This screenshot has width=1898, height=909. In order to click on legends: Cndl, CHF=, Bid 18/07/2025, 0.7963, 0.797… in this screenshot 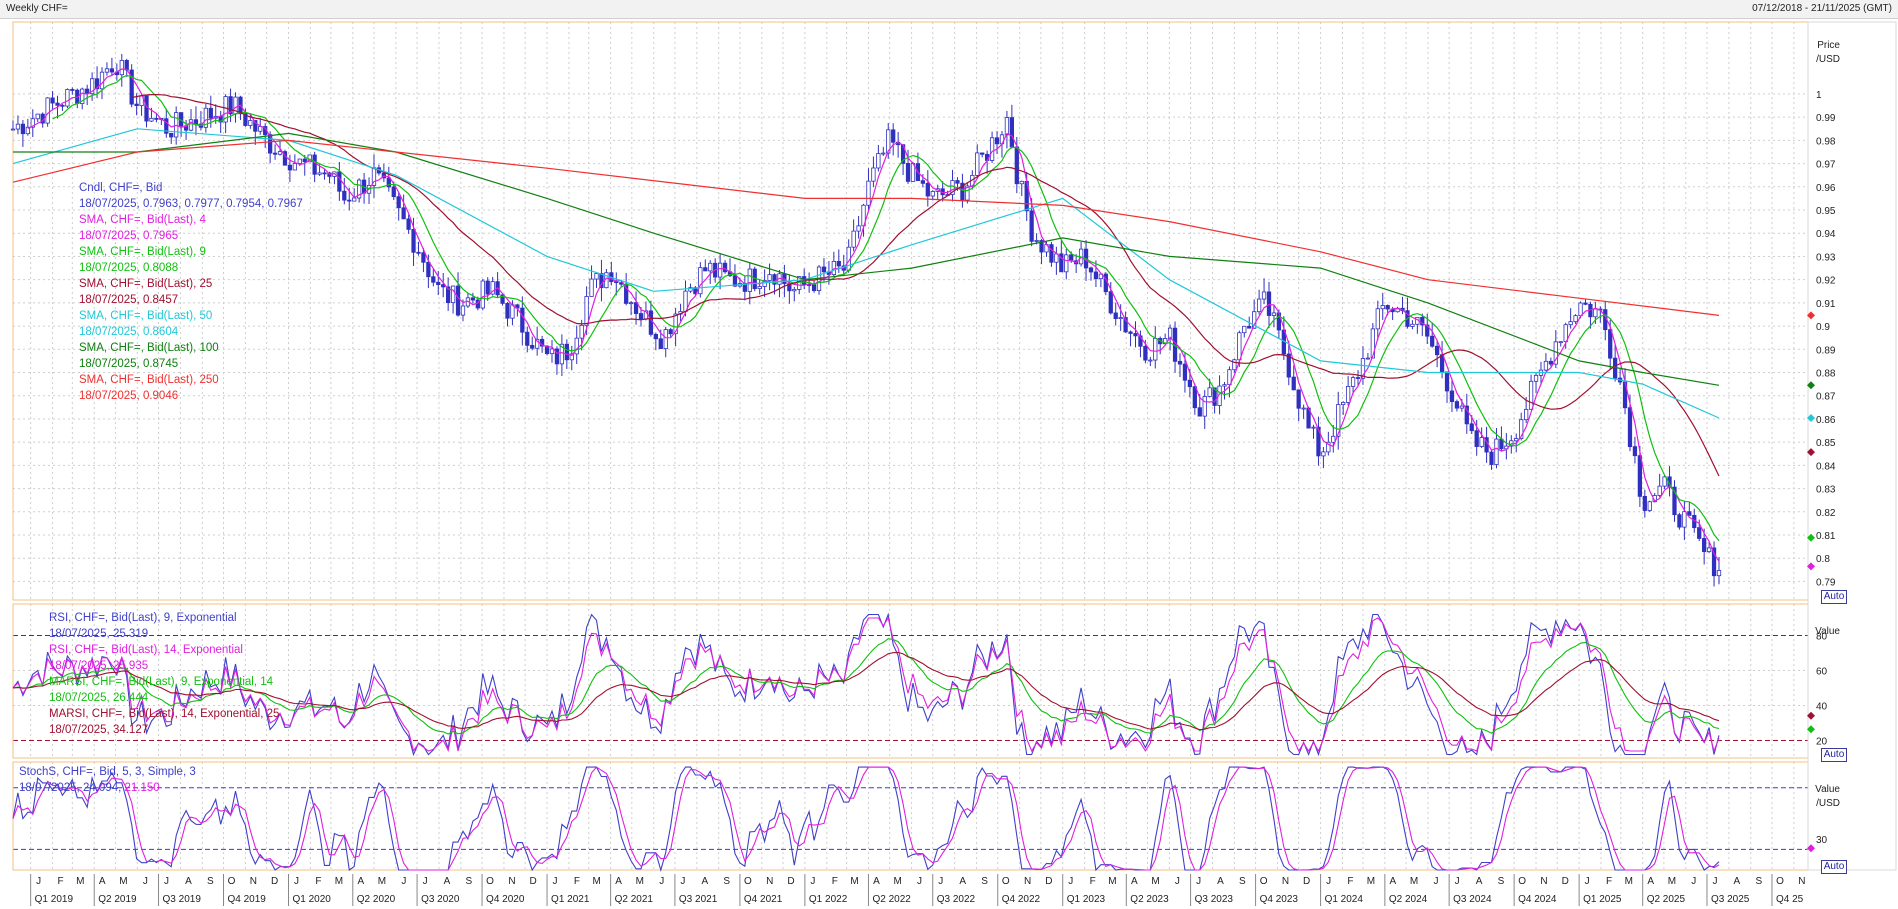, I will do `click(161, 488)`.